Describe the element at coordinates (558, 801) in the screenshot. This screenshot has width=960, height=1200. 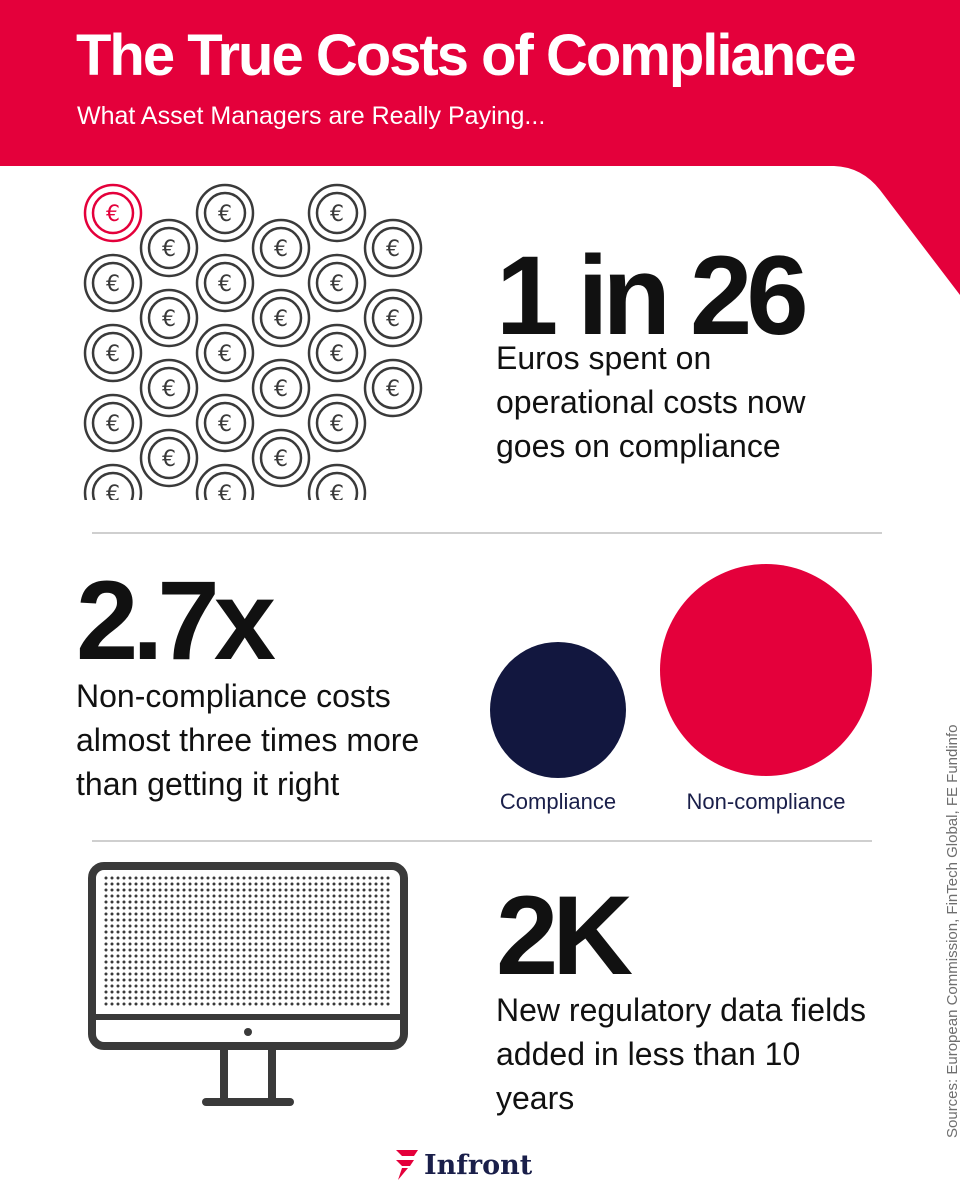
I see `compliance-label: Compliance` at that location.